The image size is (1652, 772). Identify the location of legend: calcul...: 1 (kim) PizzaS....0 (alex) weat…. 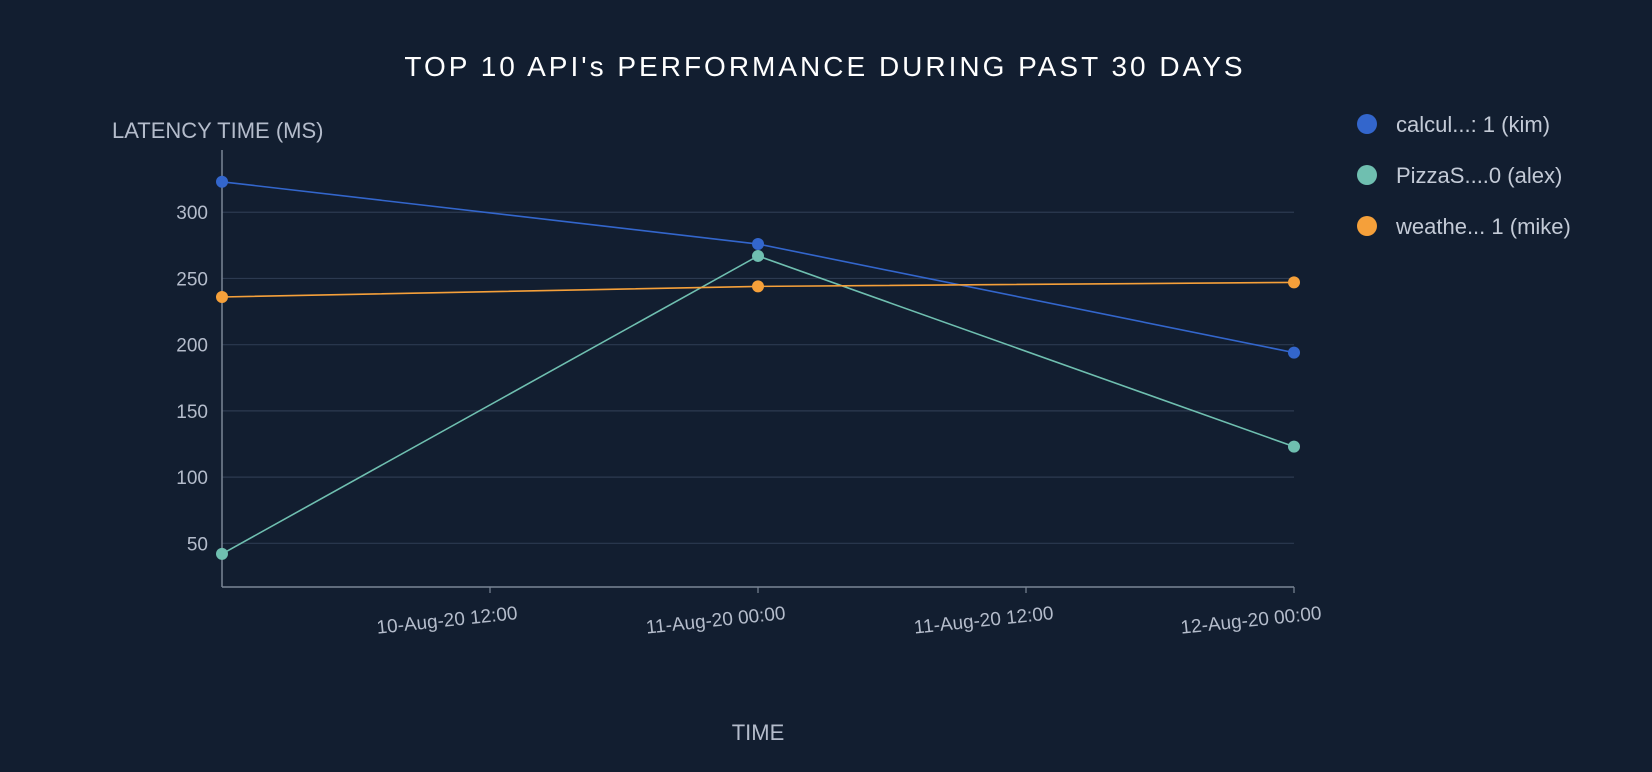
(1464, 175).